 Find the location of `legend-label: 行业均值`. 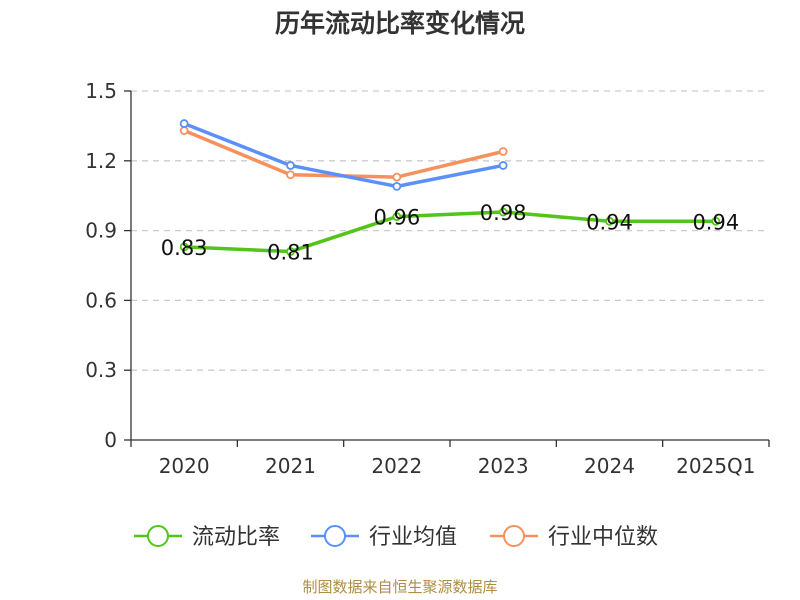

legend-label: 行业均值 is located at coordinates (413, 537).